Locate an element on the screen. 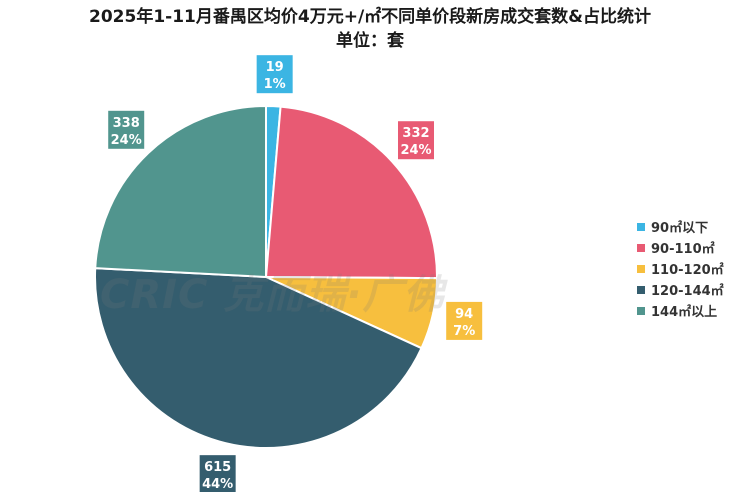 The height and width of the screenshot is (492, 740). data-label-percent: 7% is located at coordinates (464, 331).